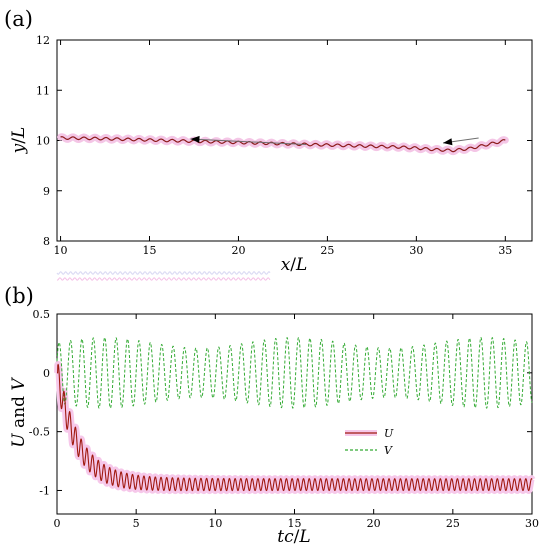  Describe the element at coordinates (39, 432) in the screenshot. I see `panel-b-y-tick-label: -0.5` at that location.